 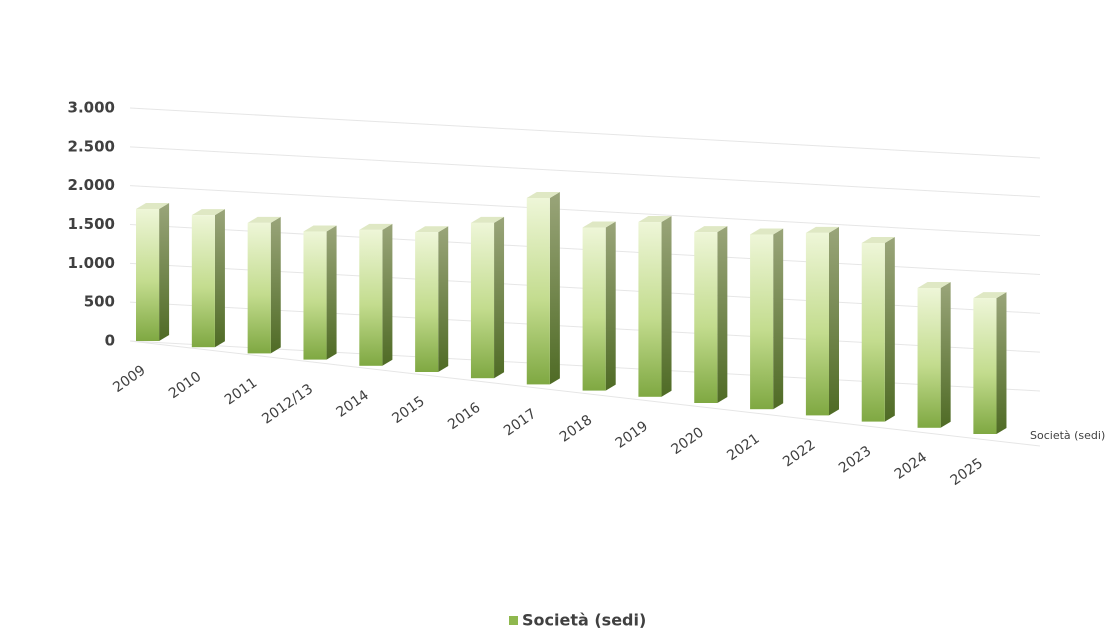 What do you see at coordinates (967, 472) in the screenshot?
I see `x-tick-label: 2025` at bounding box center [967, 472].